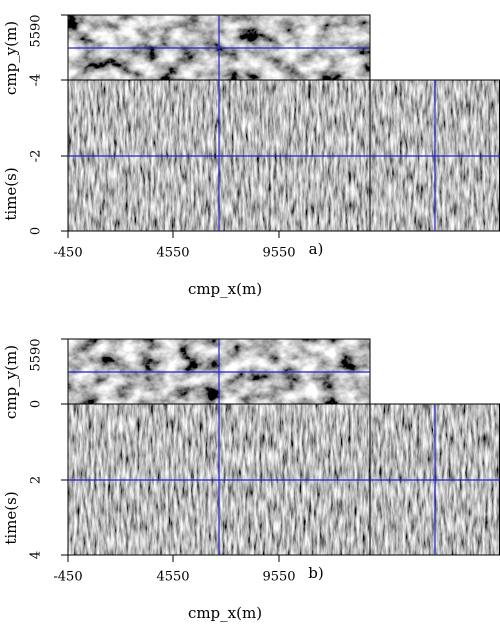 The width and height of the screenshot is (500, 624). What do you see at coordinates (36, 80) in the screenshot?
I see `y-tick-label: -4` at bounding box center [36, 80].